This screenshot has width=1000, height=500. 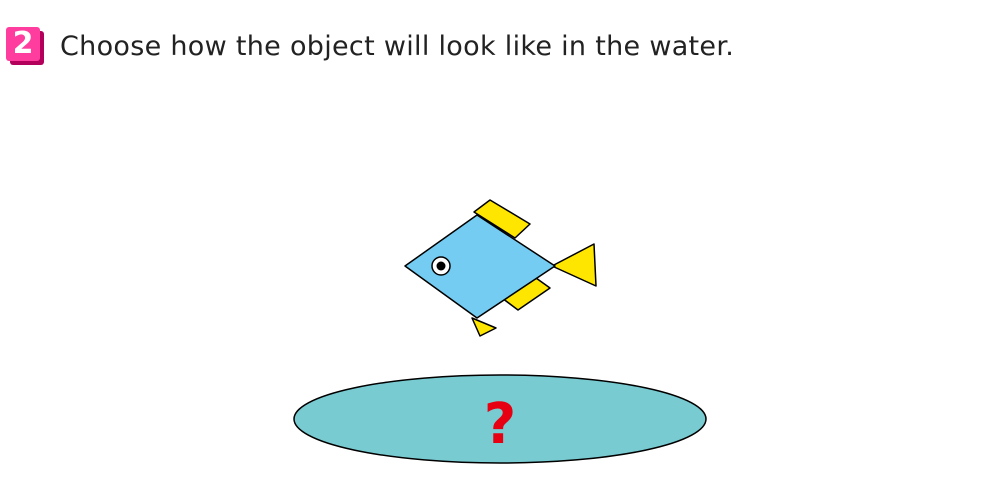 I want to click on fish-belly-fin, so click(x=484, y=327).